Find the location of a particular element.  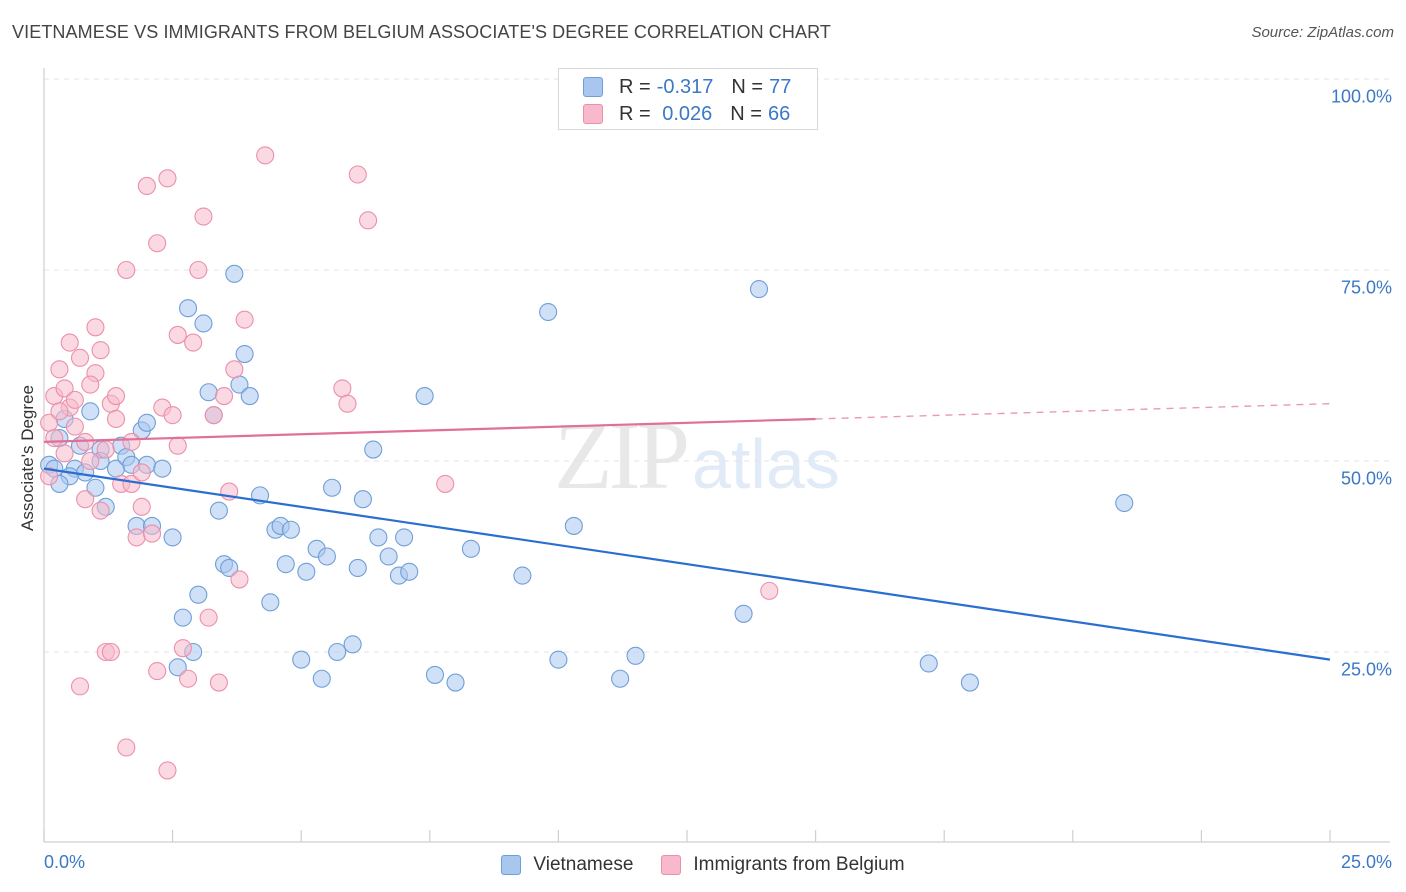

legend-item-vietnamese: Vietnamese is located at coordinates (567, 865).